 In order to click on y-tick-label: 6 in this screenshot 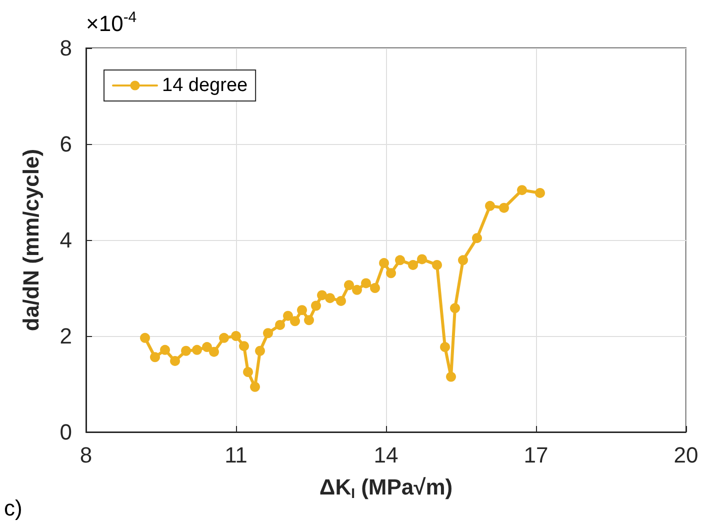, I will do `click(66, 144)`.